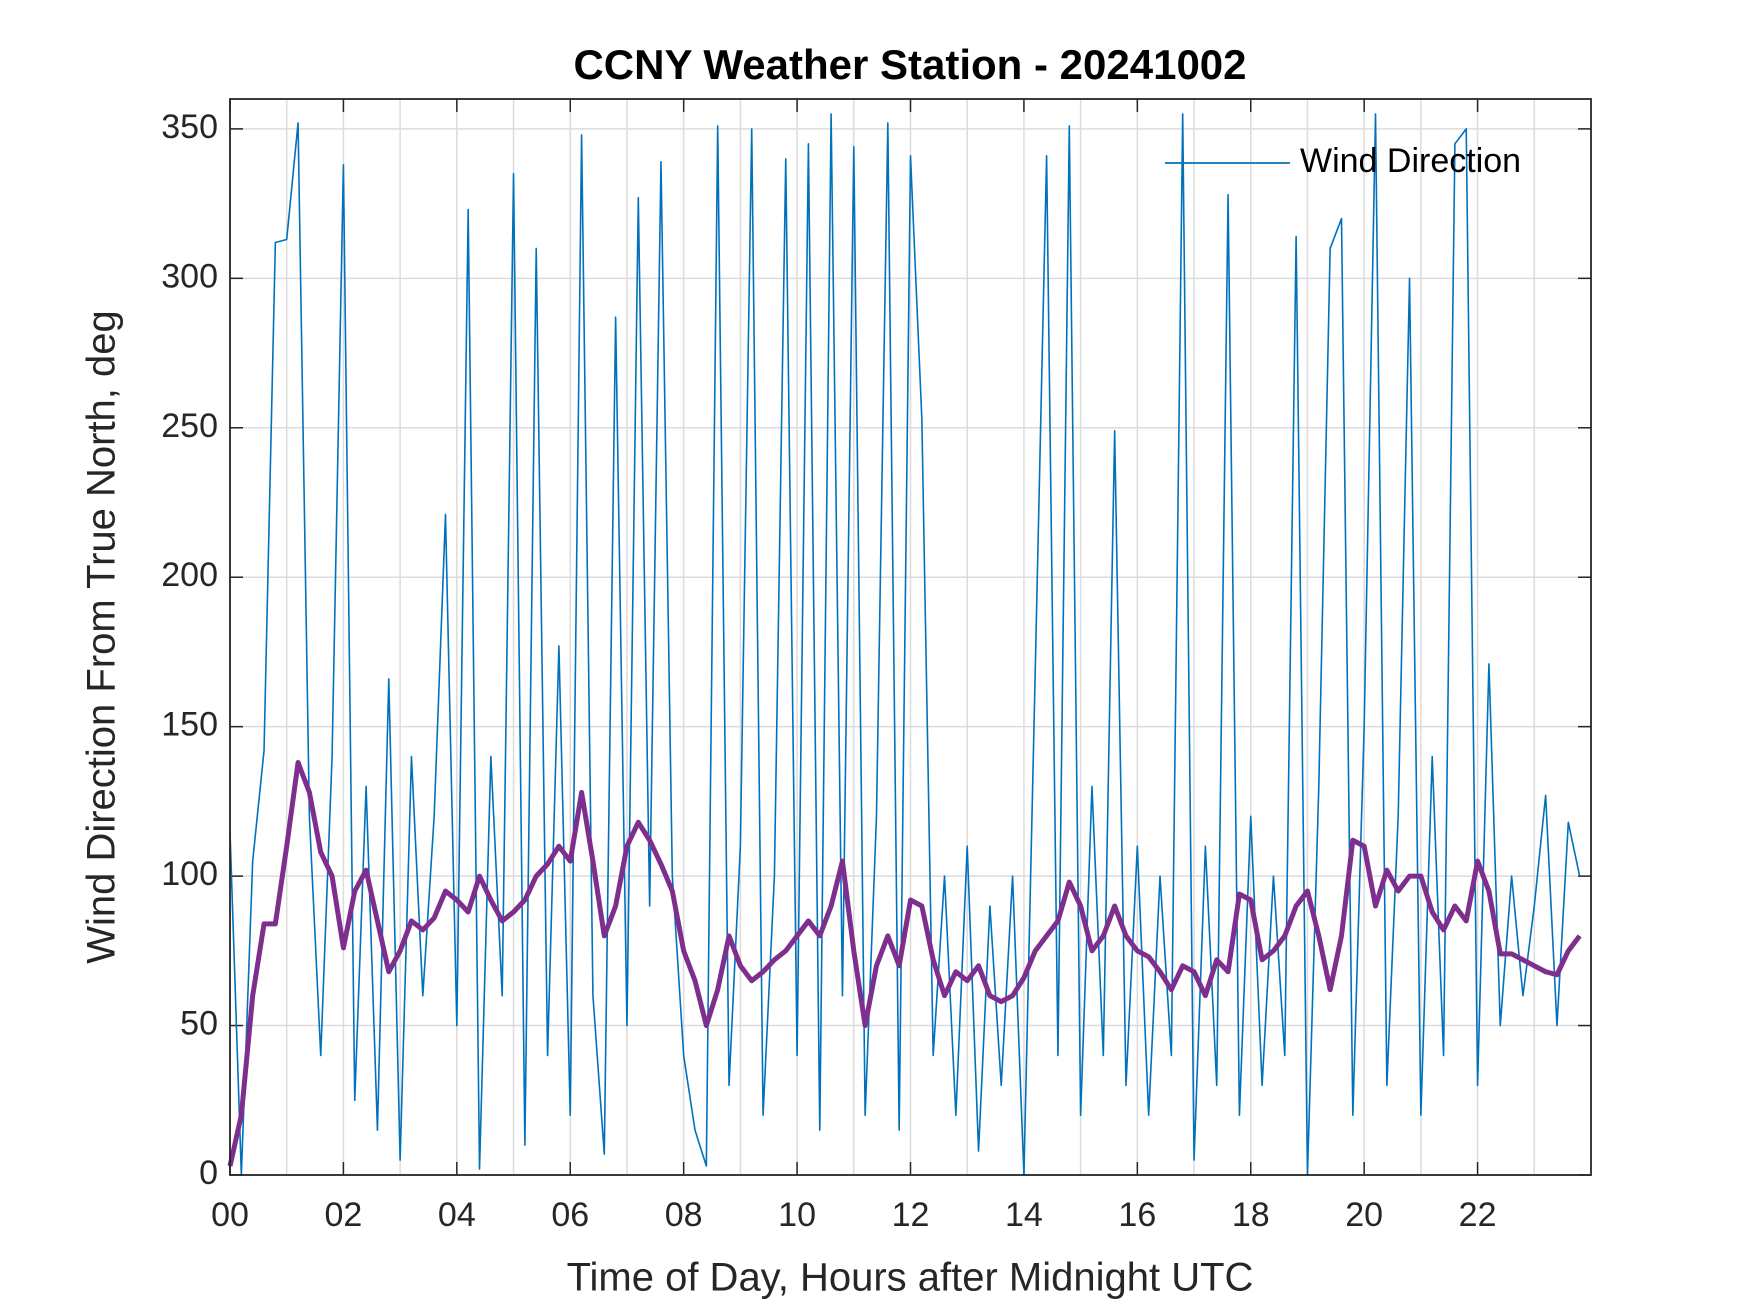 This screenshot has height=1313, width=1750. I want to click on x-tick-label: 18, so click(1251, 1215).